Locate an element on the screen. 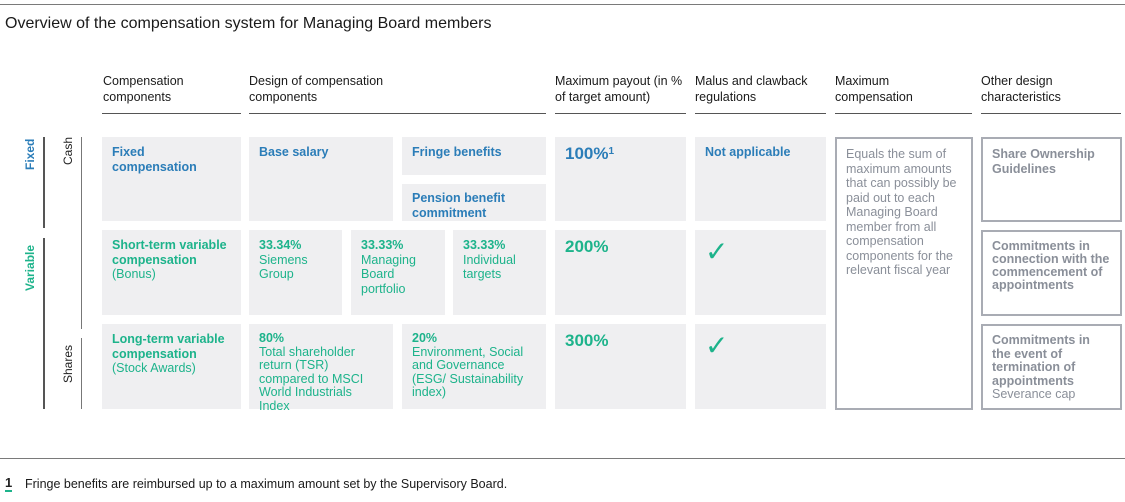 This screenshot has width=1125, height=502. header-other: Other design characteristics is located at coordinates (1021, 89).